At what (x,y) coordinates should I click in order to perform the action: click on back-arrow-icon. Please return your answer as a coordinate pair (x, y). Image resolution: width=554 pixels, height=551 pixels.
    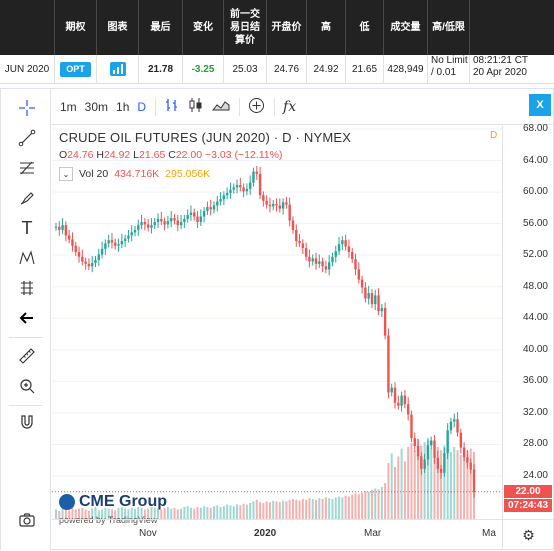
    Looking at the image, I should click on (27, 318).